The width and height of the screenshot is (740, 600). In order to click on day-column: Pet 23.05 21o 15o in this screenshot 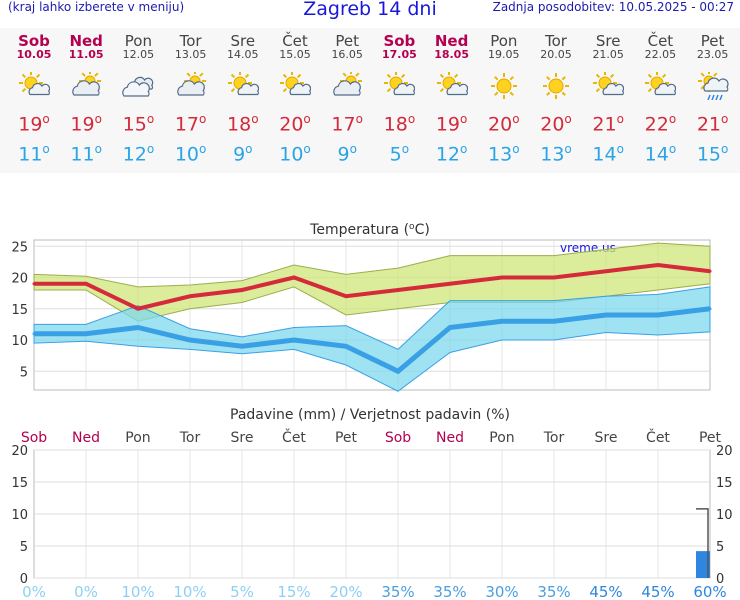, I will do `click(713, 100)`.